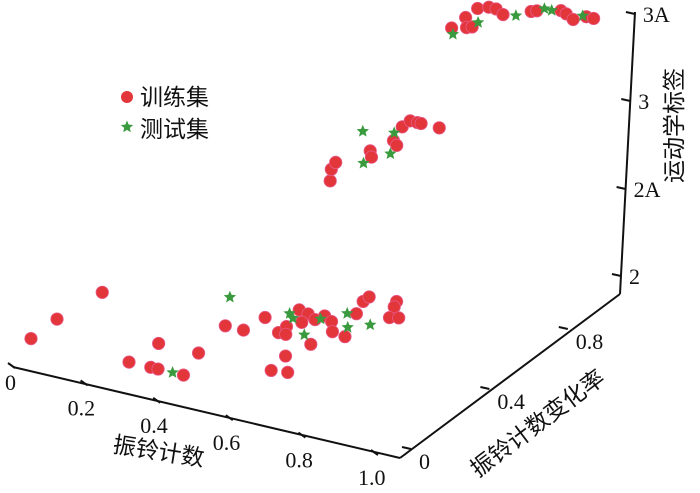 The height and width of the screenshot is (493, 700). Describe the element at coordinates (164, 113) in the screenshot. I see `legend: 训练集 测试集` at that location.